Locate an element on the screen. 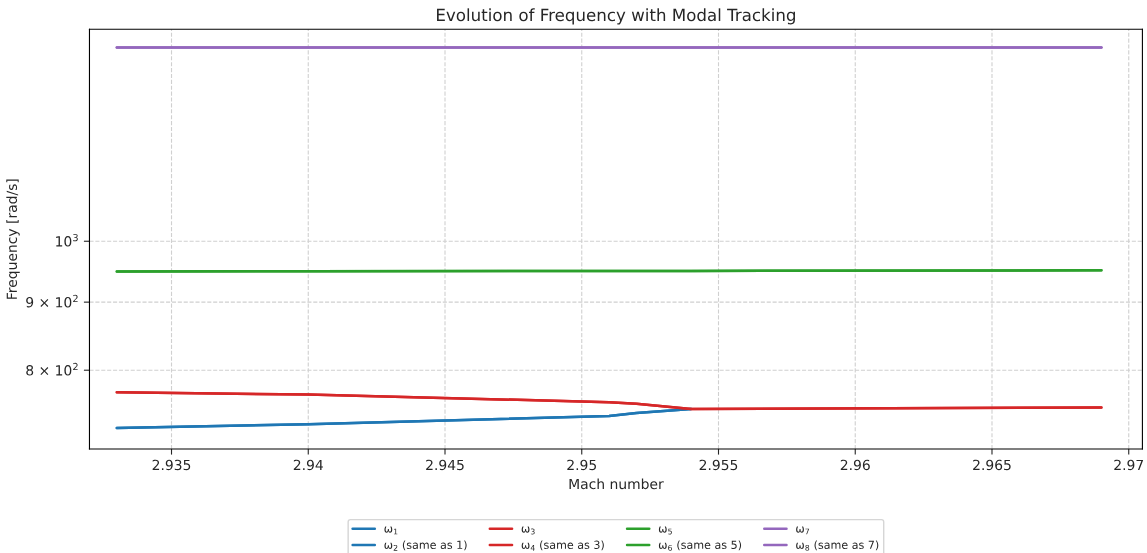 This screenshot has width=1147, height=553. legend-label: ω$_{5}$ is located at coordinates (665, 530).